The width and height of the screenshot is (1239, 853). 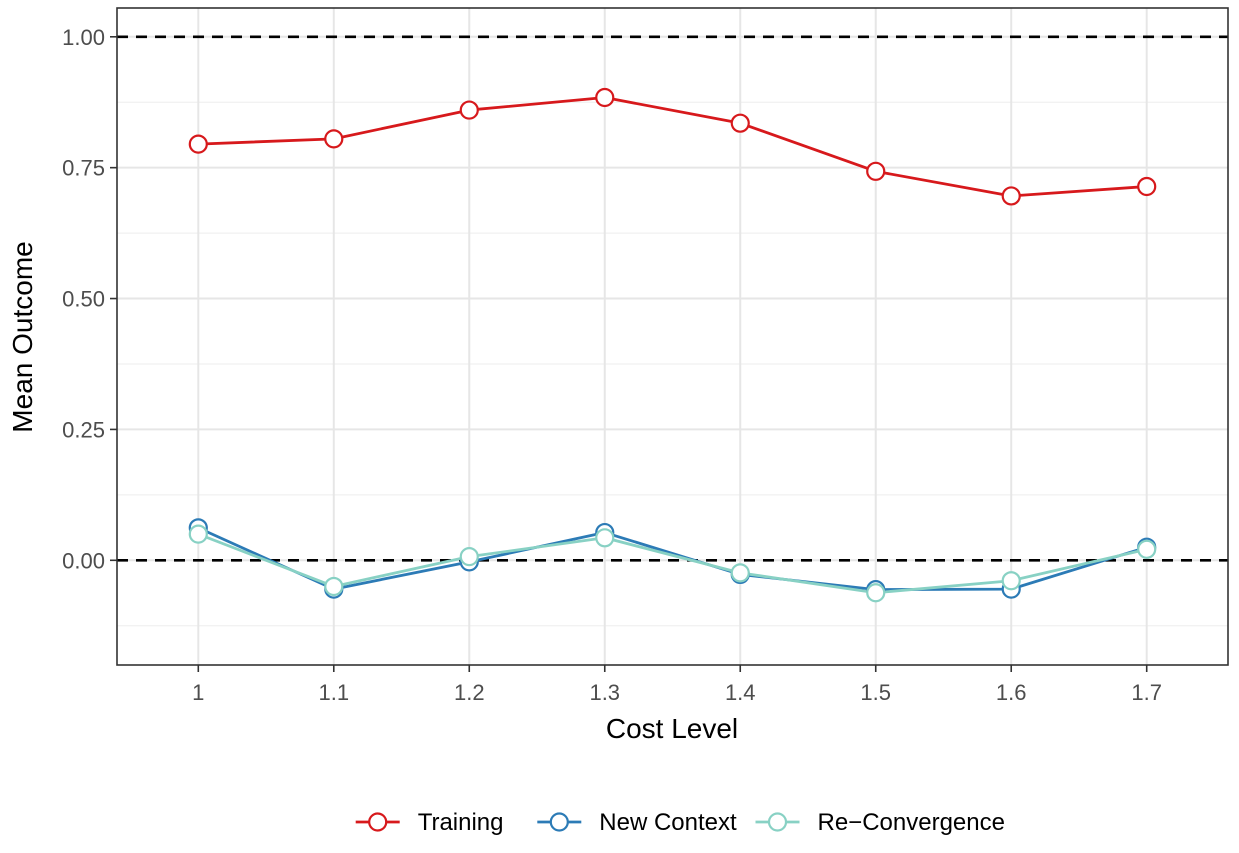 What do you see at coordinates (333, 692) in the screenshot?
I see `x-tick-label: 1.1` at bounding box center [333, 692].